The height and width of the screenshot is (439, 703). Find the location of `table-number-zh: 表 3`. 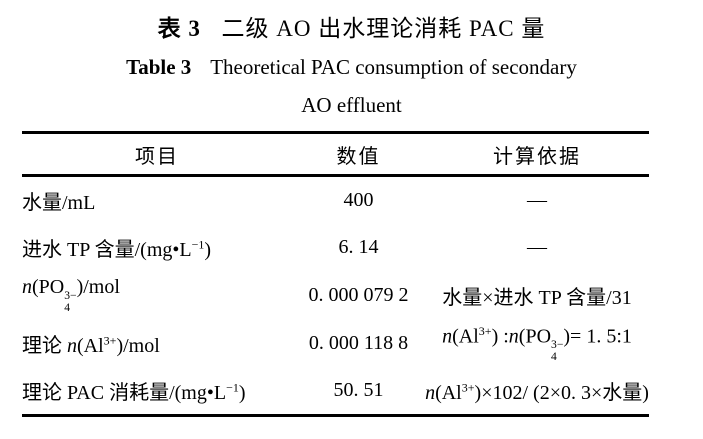

table-number-zh: 表 3 is located at coordinates (179, 28).